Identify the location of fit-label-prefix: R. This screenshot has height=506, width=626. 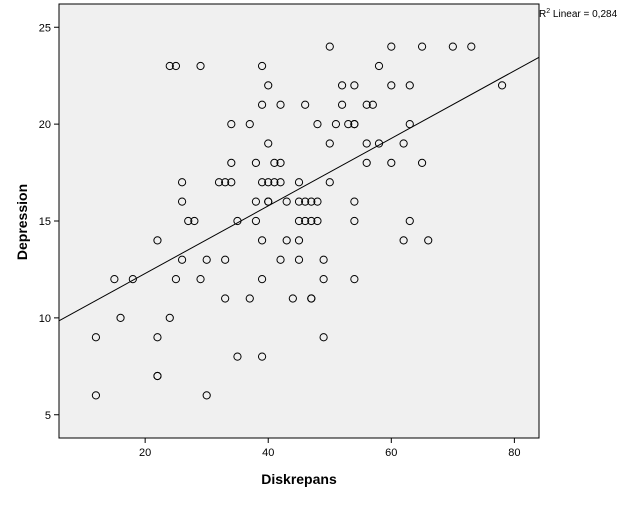
(542, 14).